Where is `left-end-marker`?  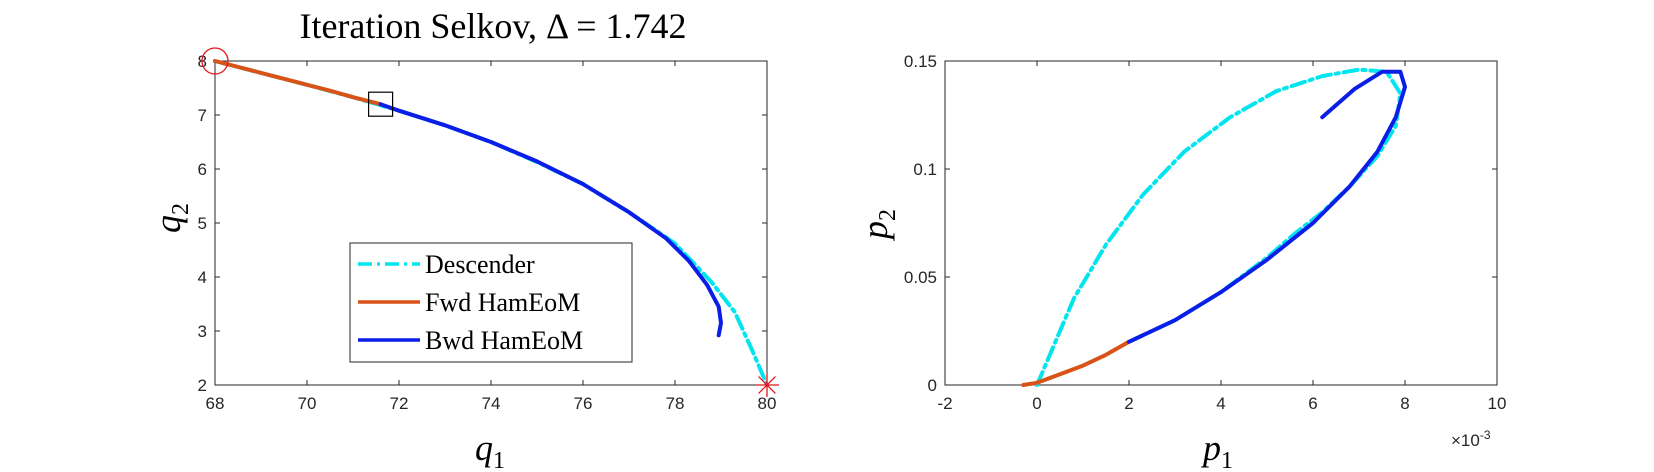 left-end-marker is located at coordinates (767, 385).